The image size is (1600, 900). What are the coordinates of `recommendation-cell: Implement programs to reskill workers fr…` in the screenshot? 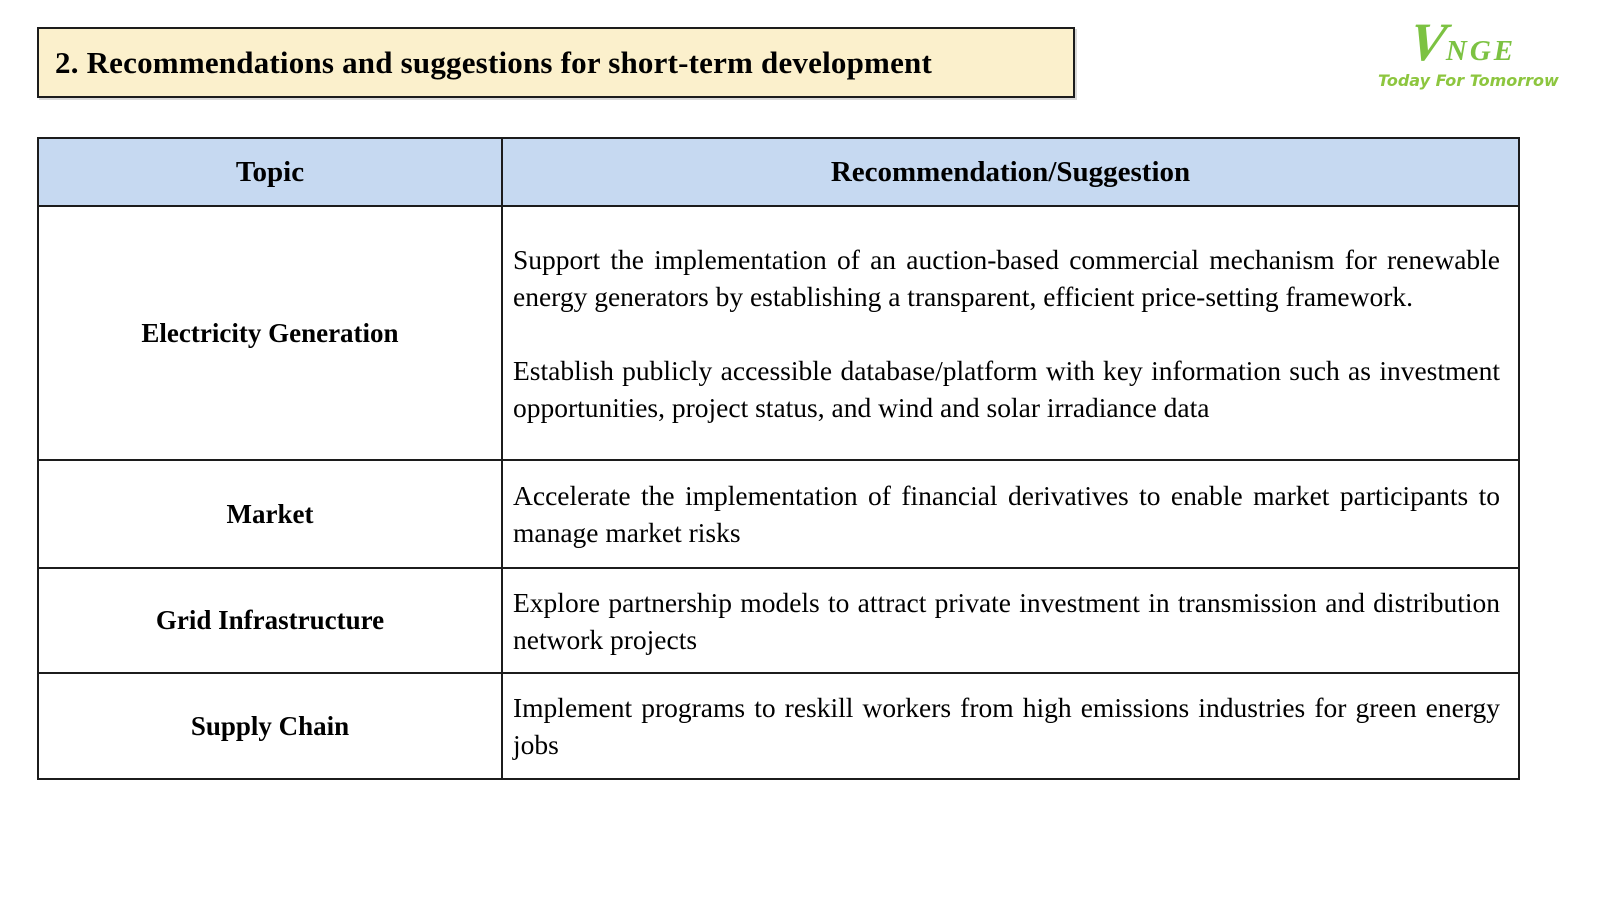 It's located at (1010, 726).